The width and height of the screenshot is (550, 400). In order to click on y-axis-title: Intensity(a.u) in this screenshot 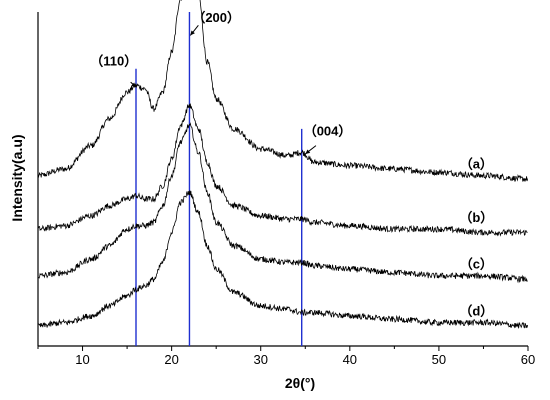, I will do `click(17, 177)`.